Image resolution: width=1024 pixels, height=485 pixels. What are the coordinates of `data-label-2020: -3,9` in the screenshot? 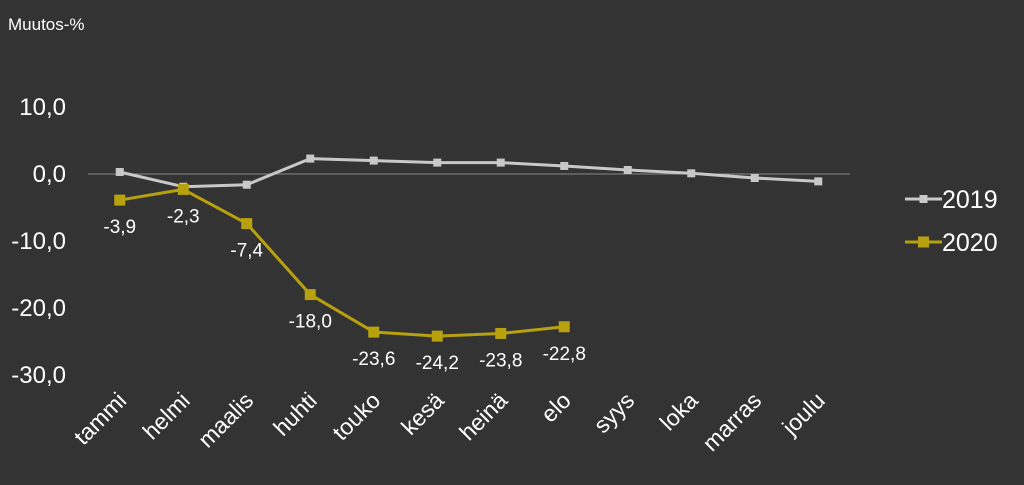 It's located at (119, 227).